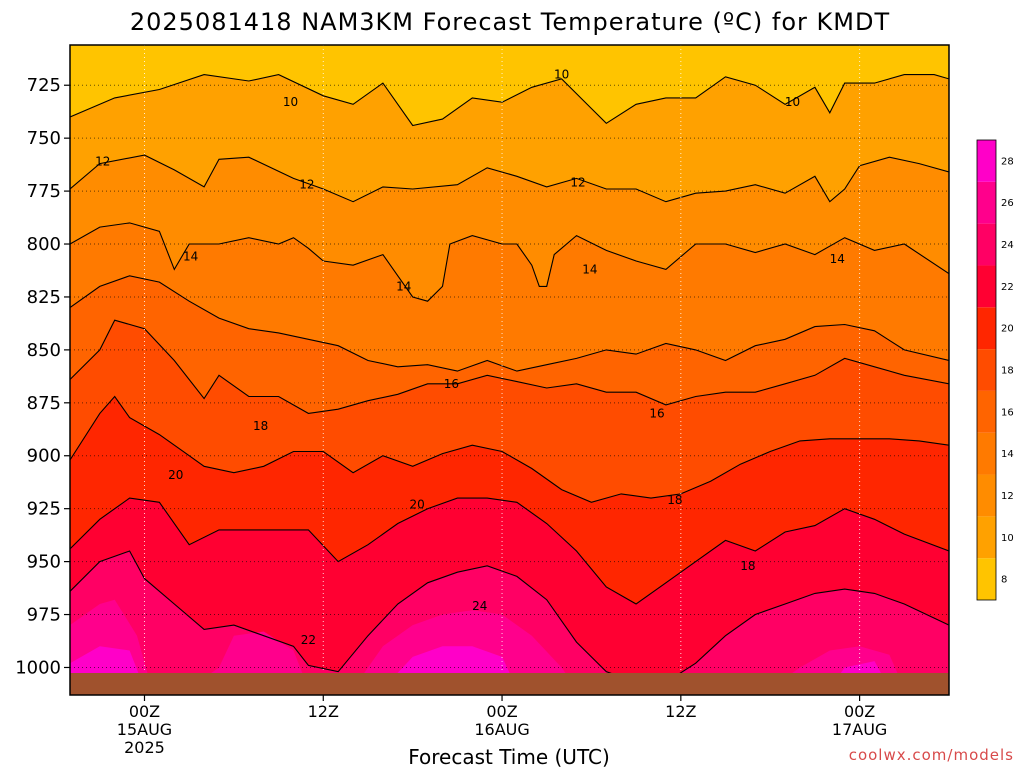 Image resolution: width=1024 pixels, height=768 pixels. I want to click on credit-text: coolwx.com/models, so click(931, 755).